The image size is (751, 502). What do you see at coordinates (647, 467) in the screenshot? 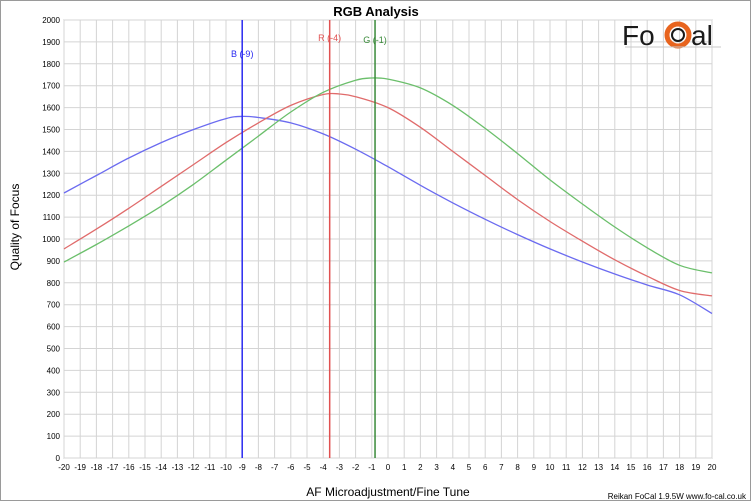
I see `x-tick-label: 16` at bounding box center [647, 467].